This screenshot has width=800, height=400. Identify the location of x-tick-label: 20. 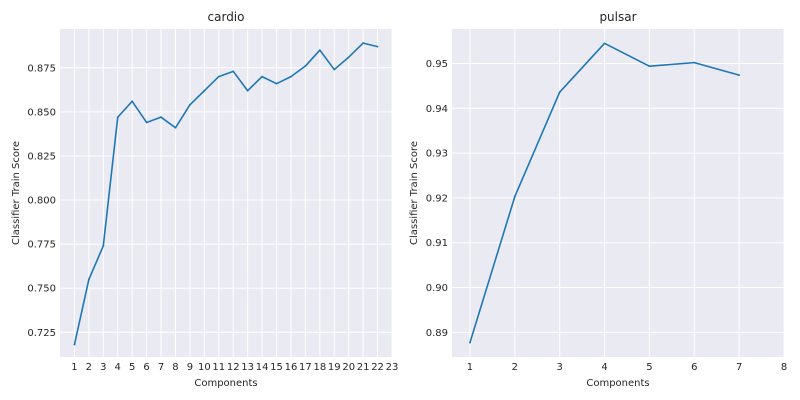
(348, 367).